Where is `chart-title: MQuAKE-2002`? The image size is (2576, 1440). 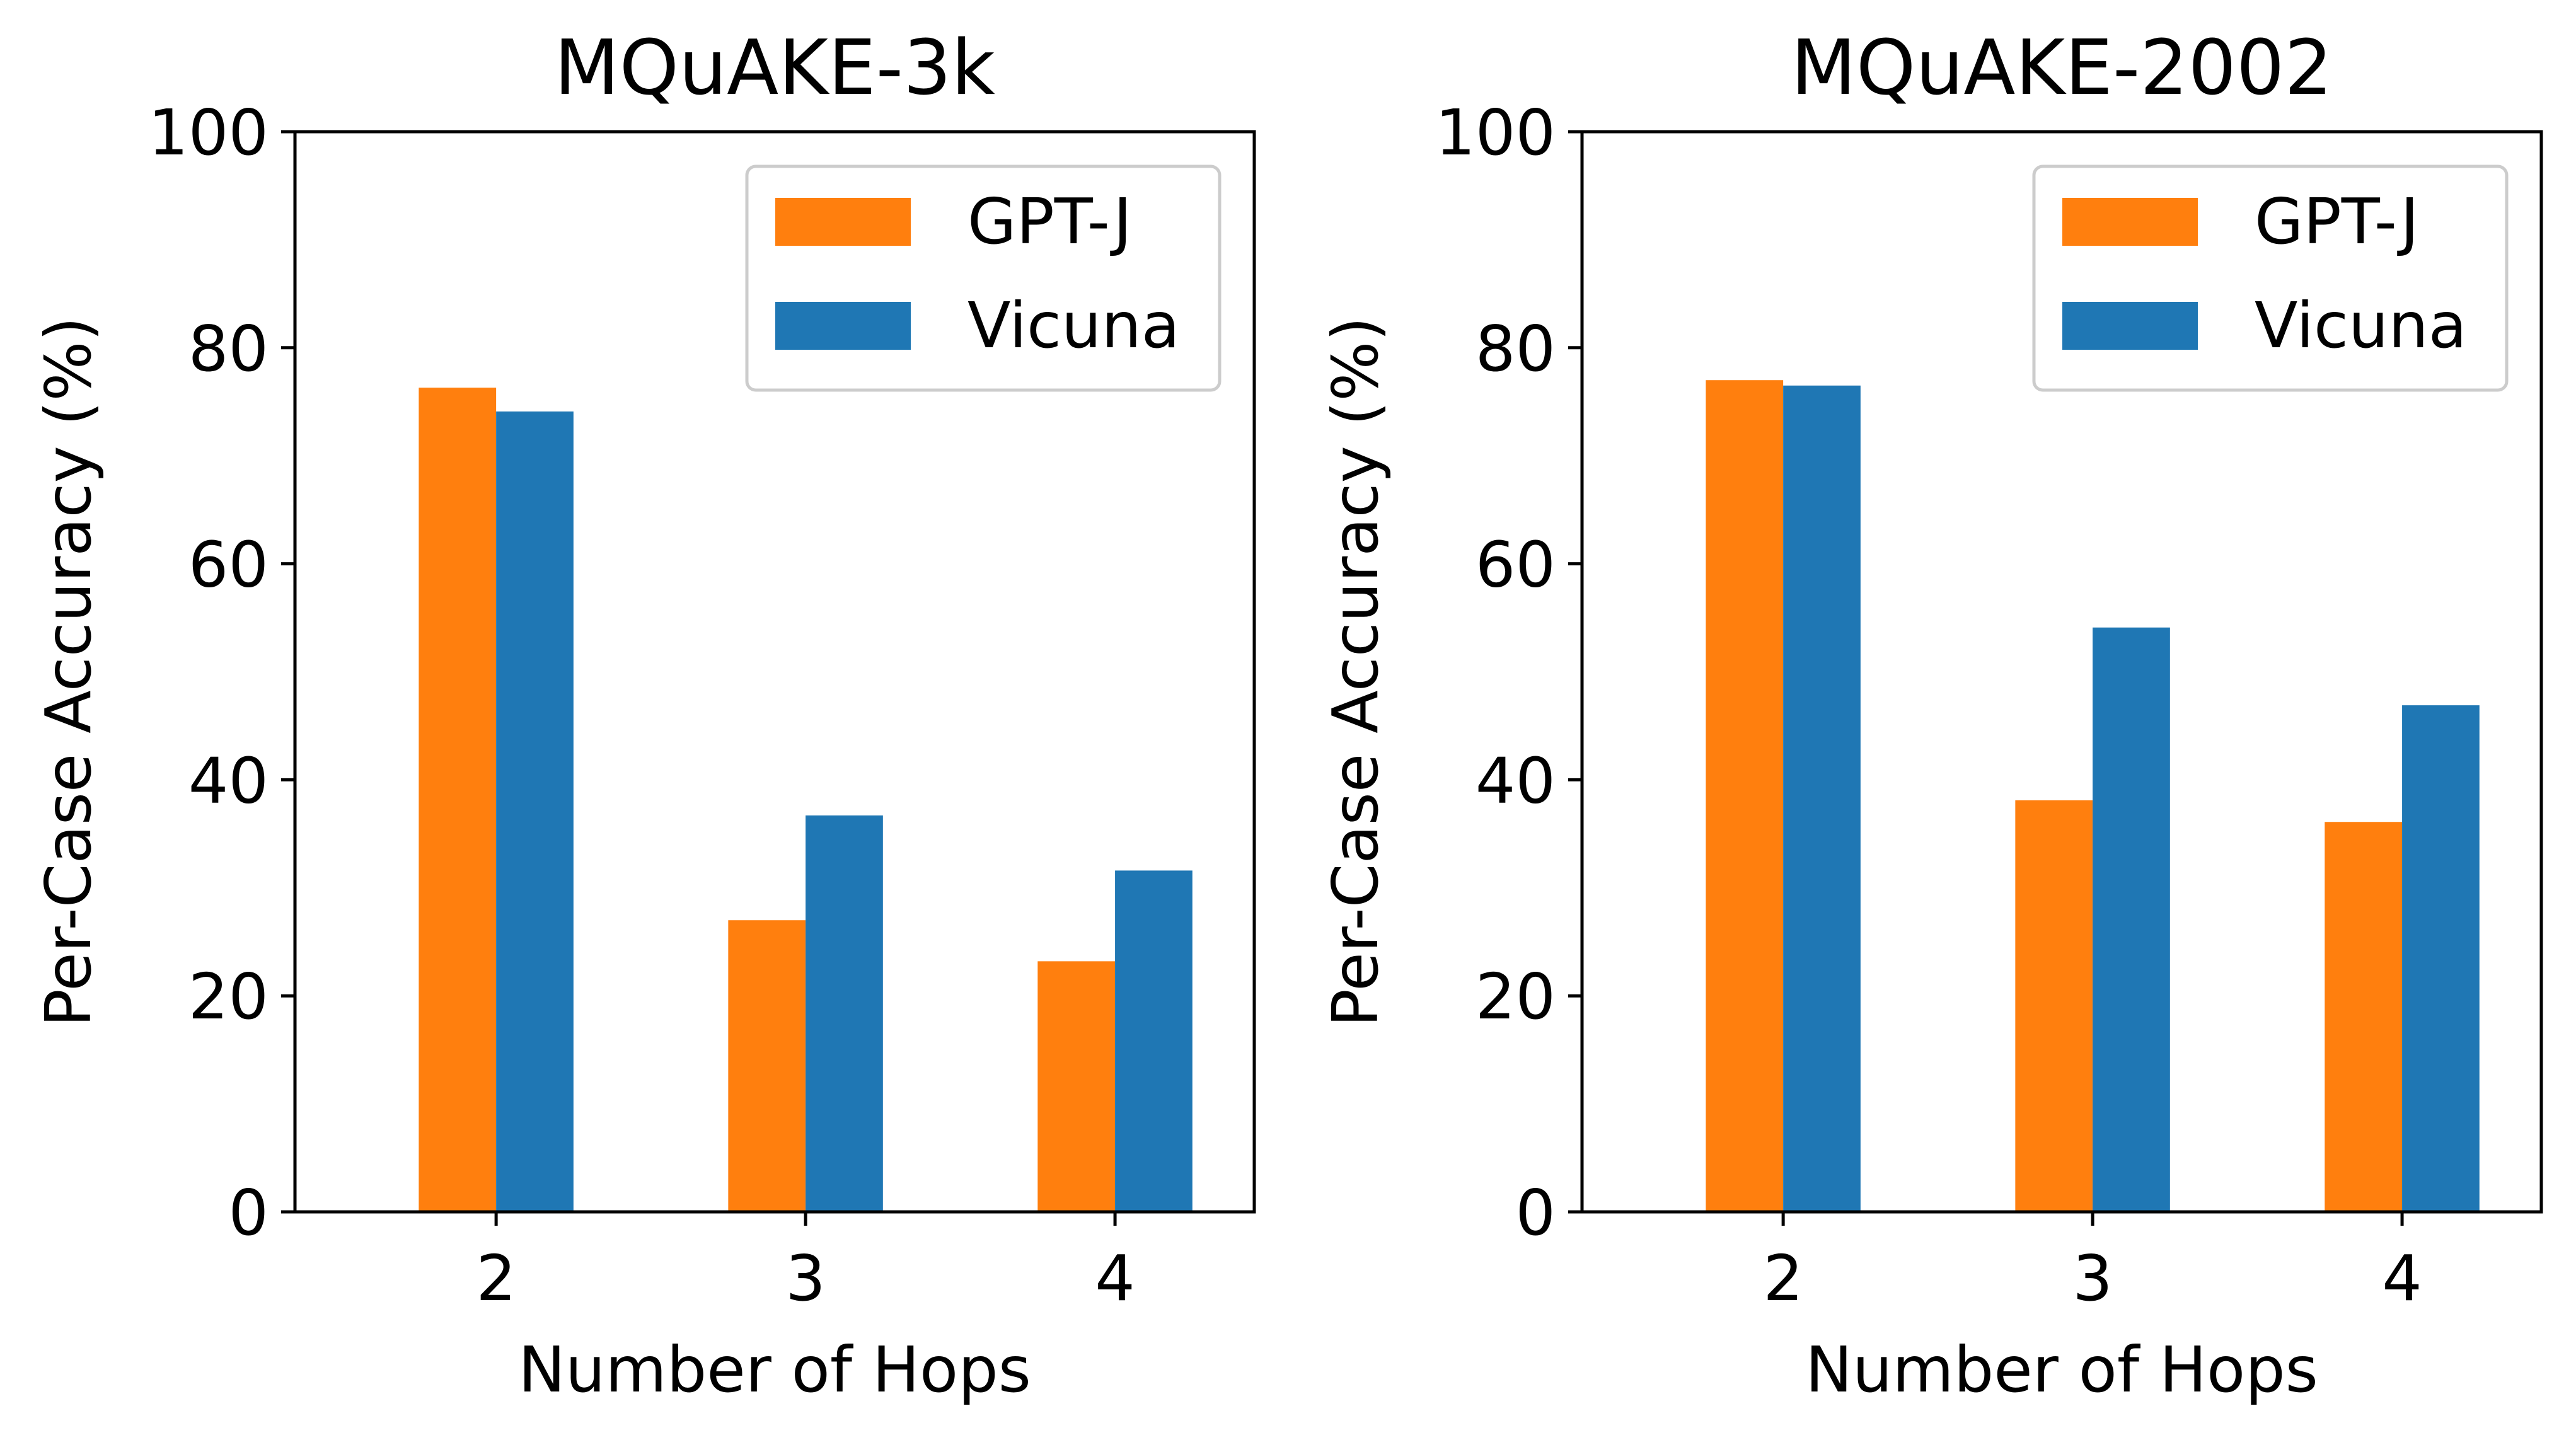
chart-title: MQuAKE-2002 is located at coordinates (2061, 68).